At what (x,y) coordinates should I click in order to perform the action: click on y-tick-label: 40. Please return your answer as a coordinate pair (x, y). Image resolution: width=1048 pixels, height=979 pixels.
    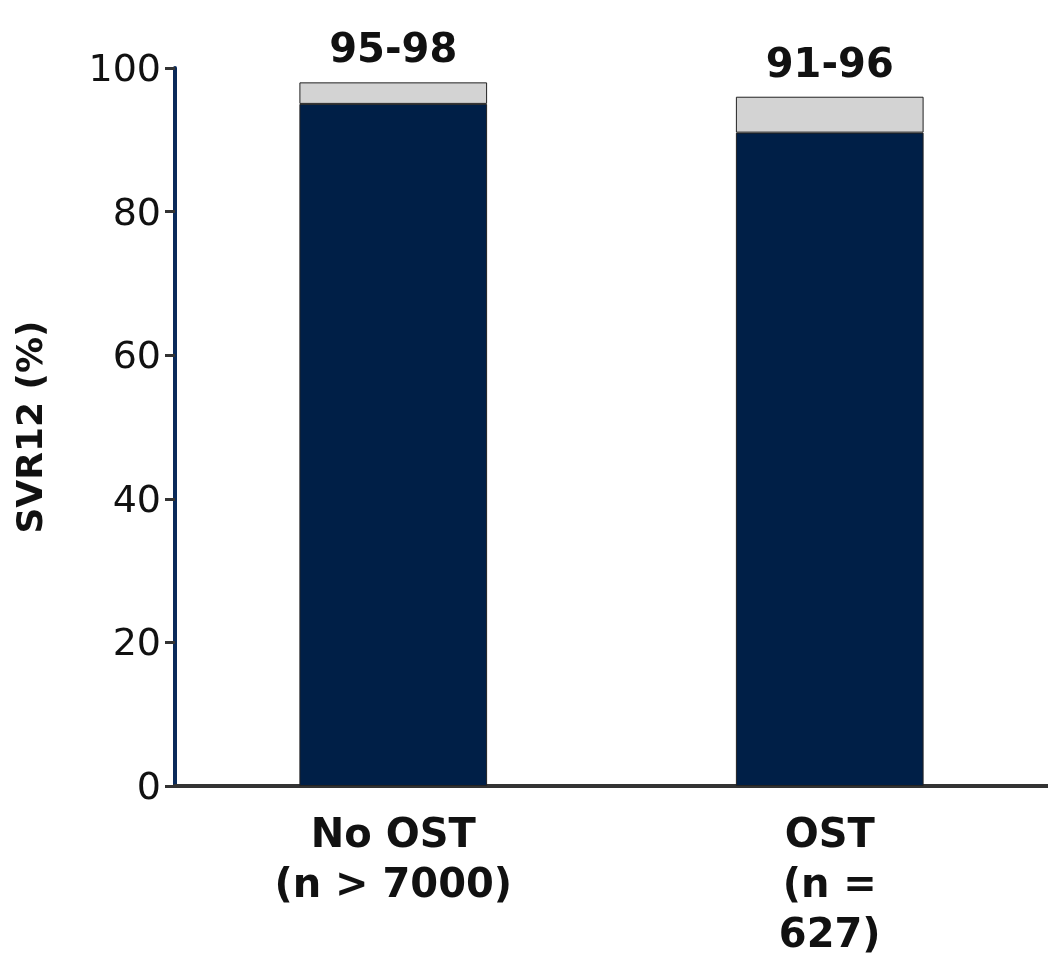
    Looking at the image, I should click on (136, 498).